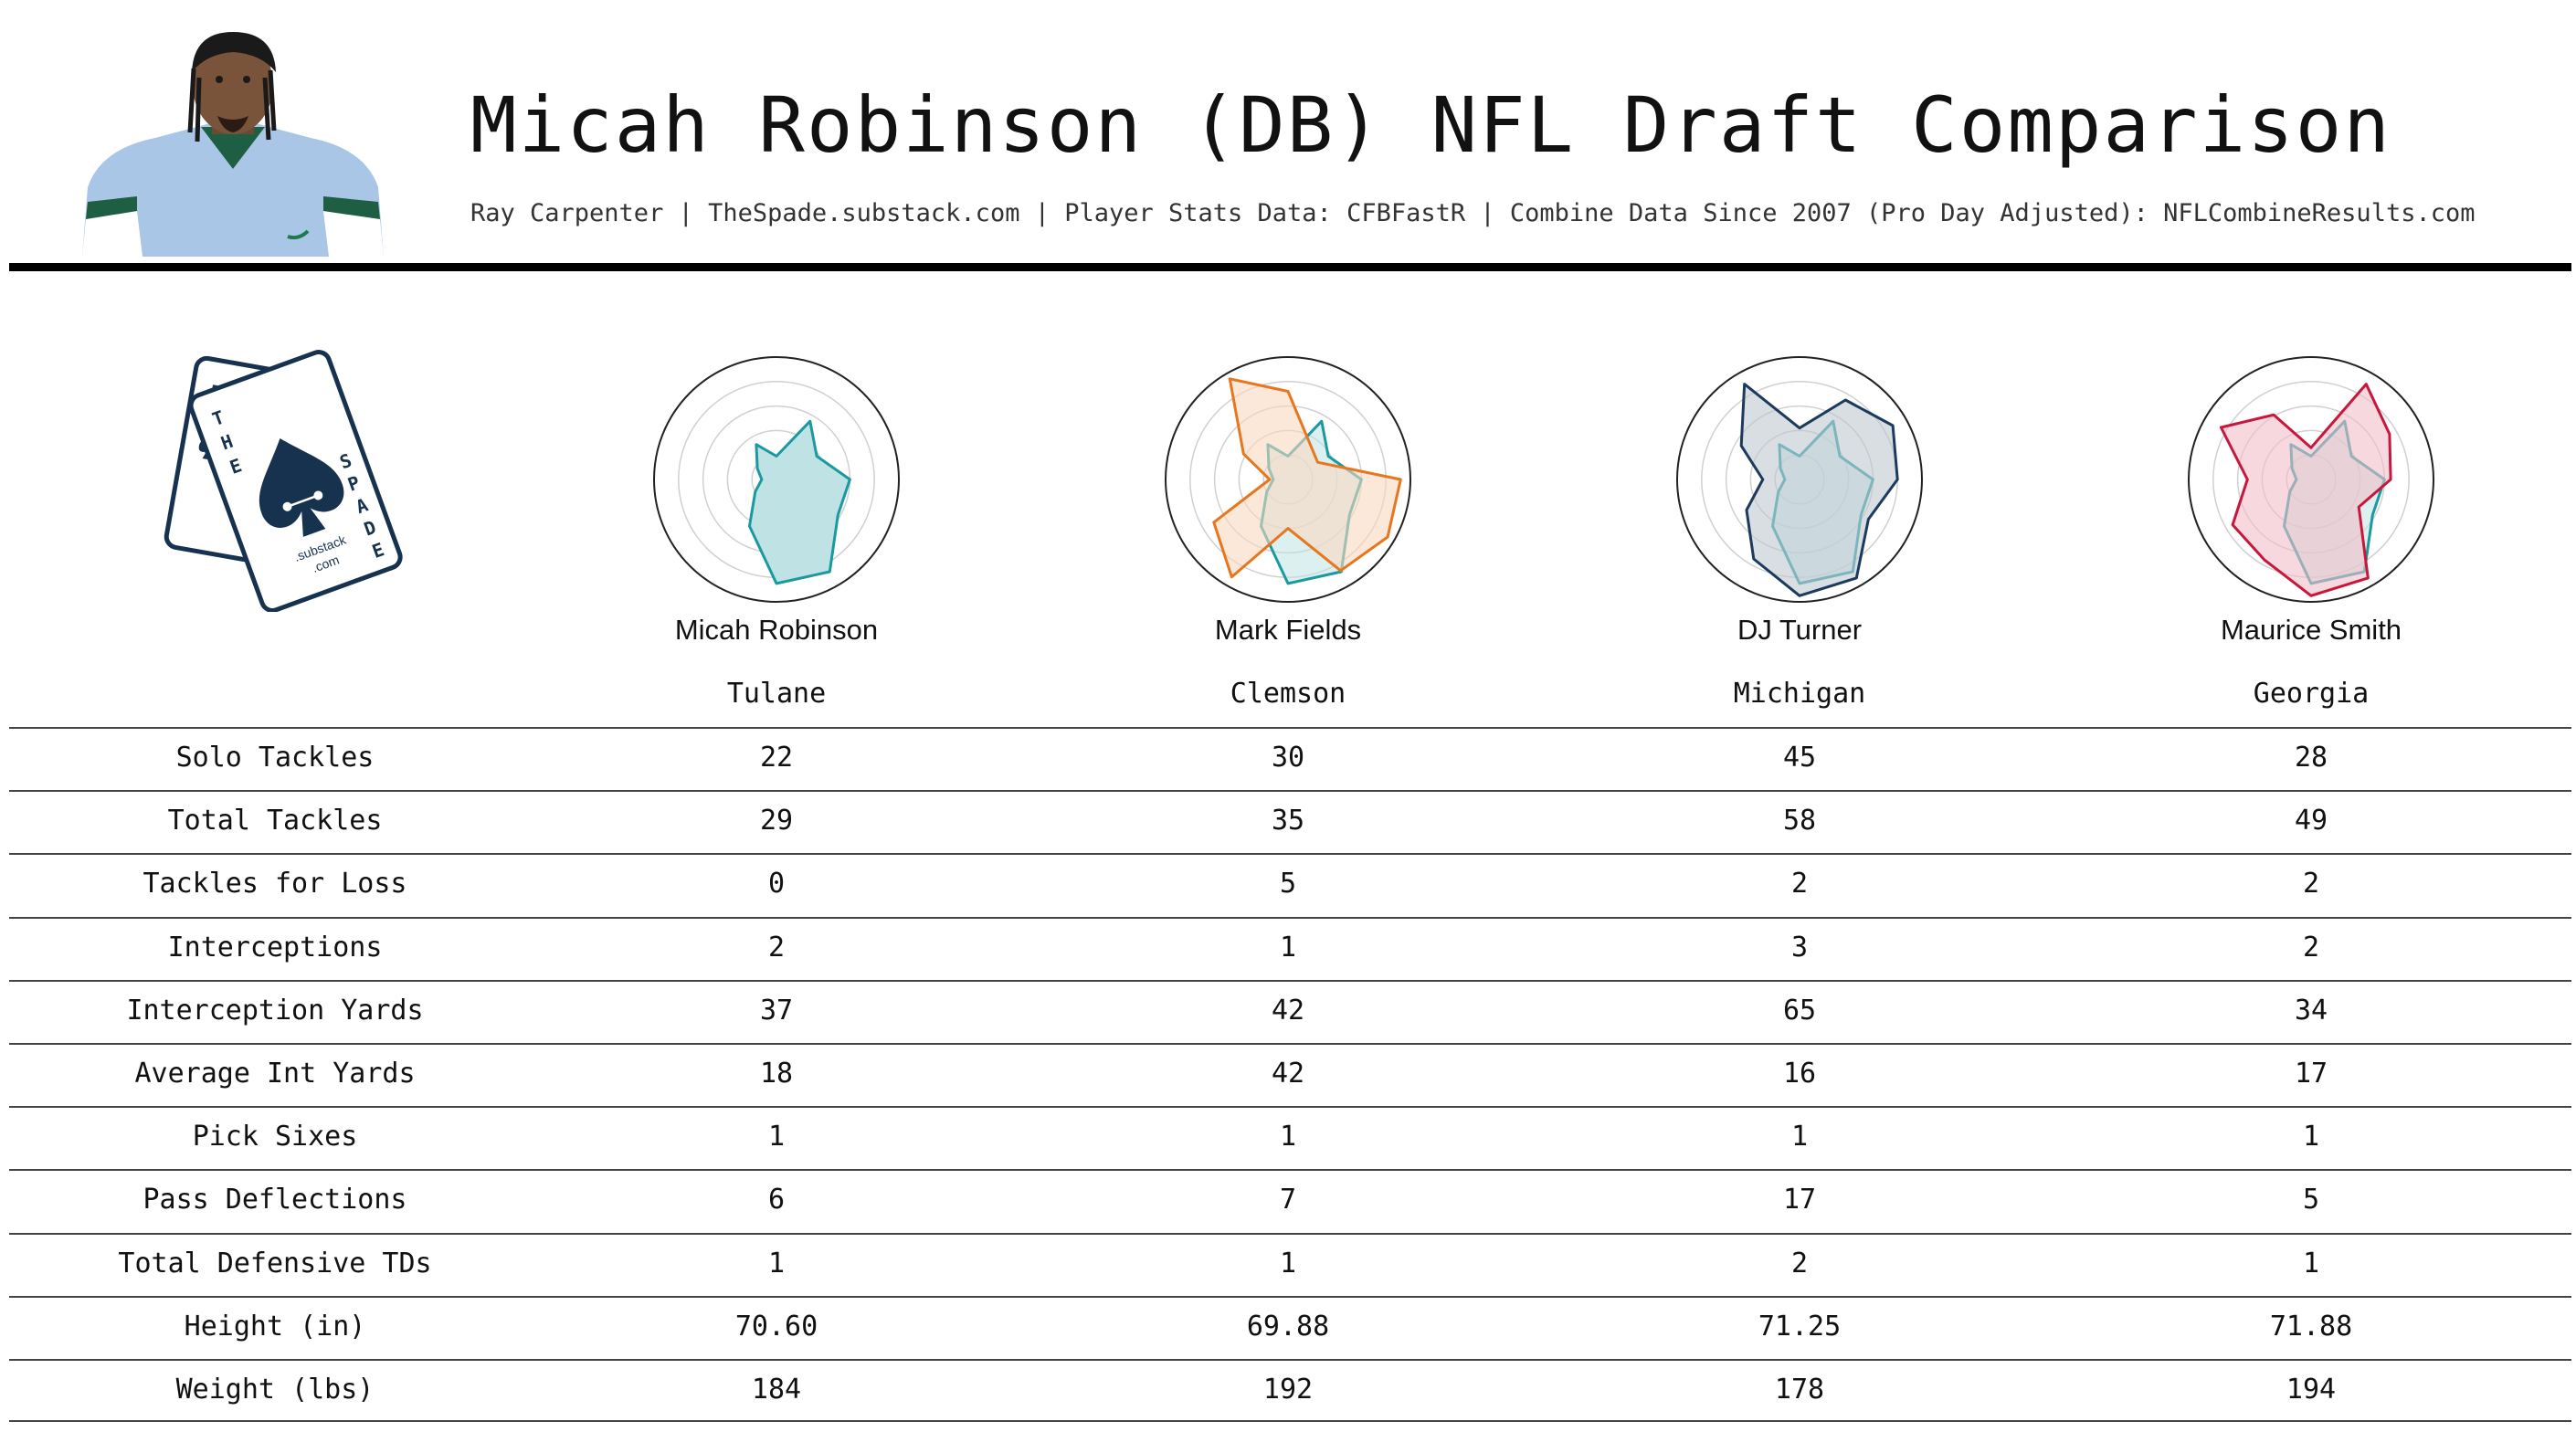 The image size is (2576, 1432). I want to click on stat-value: 69.88, so click(1288, 1326).